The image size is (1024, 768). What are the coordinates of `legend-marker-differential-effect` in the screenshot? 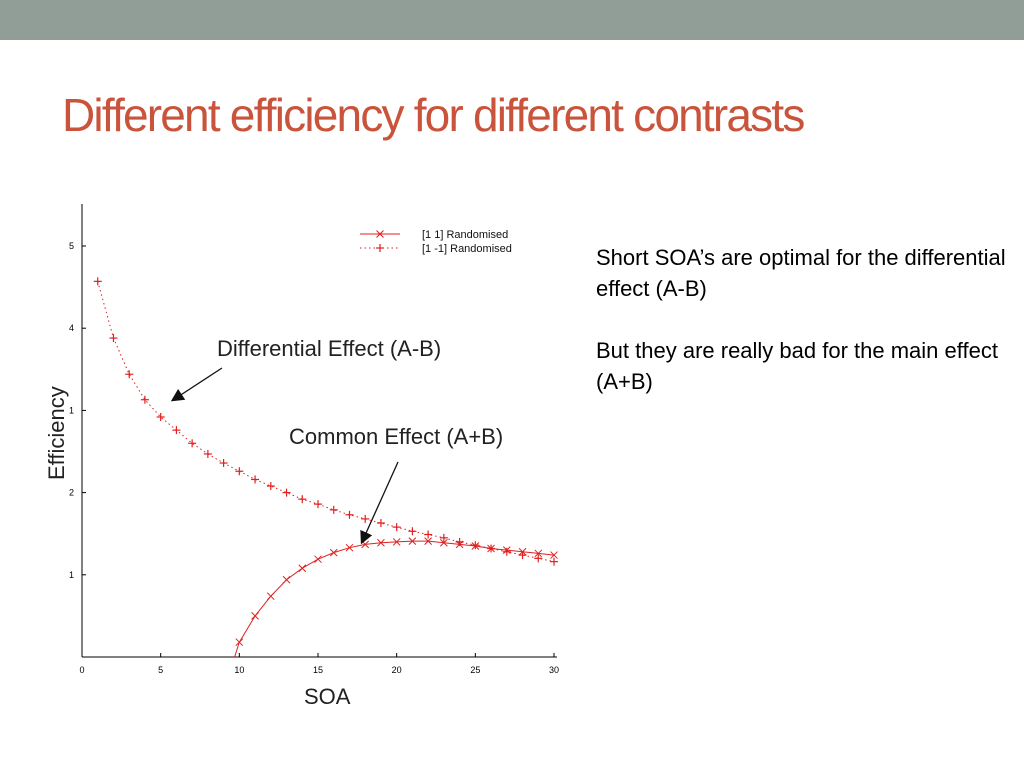 It's located at (380, 248).